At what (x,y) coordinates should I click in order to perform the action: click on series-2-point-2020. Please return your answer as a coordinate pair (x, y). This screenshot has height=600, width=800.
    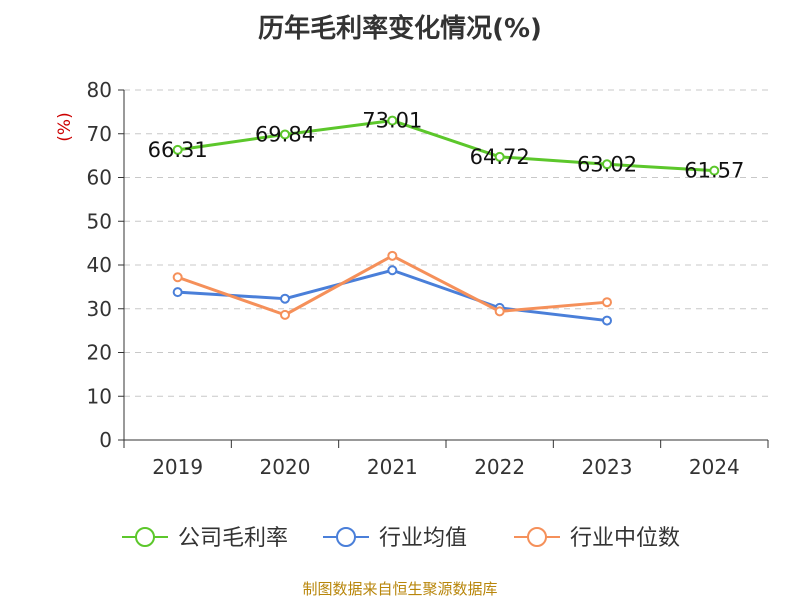
    Looking at the image, I should click on (285, 314).